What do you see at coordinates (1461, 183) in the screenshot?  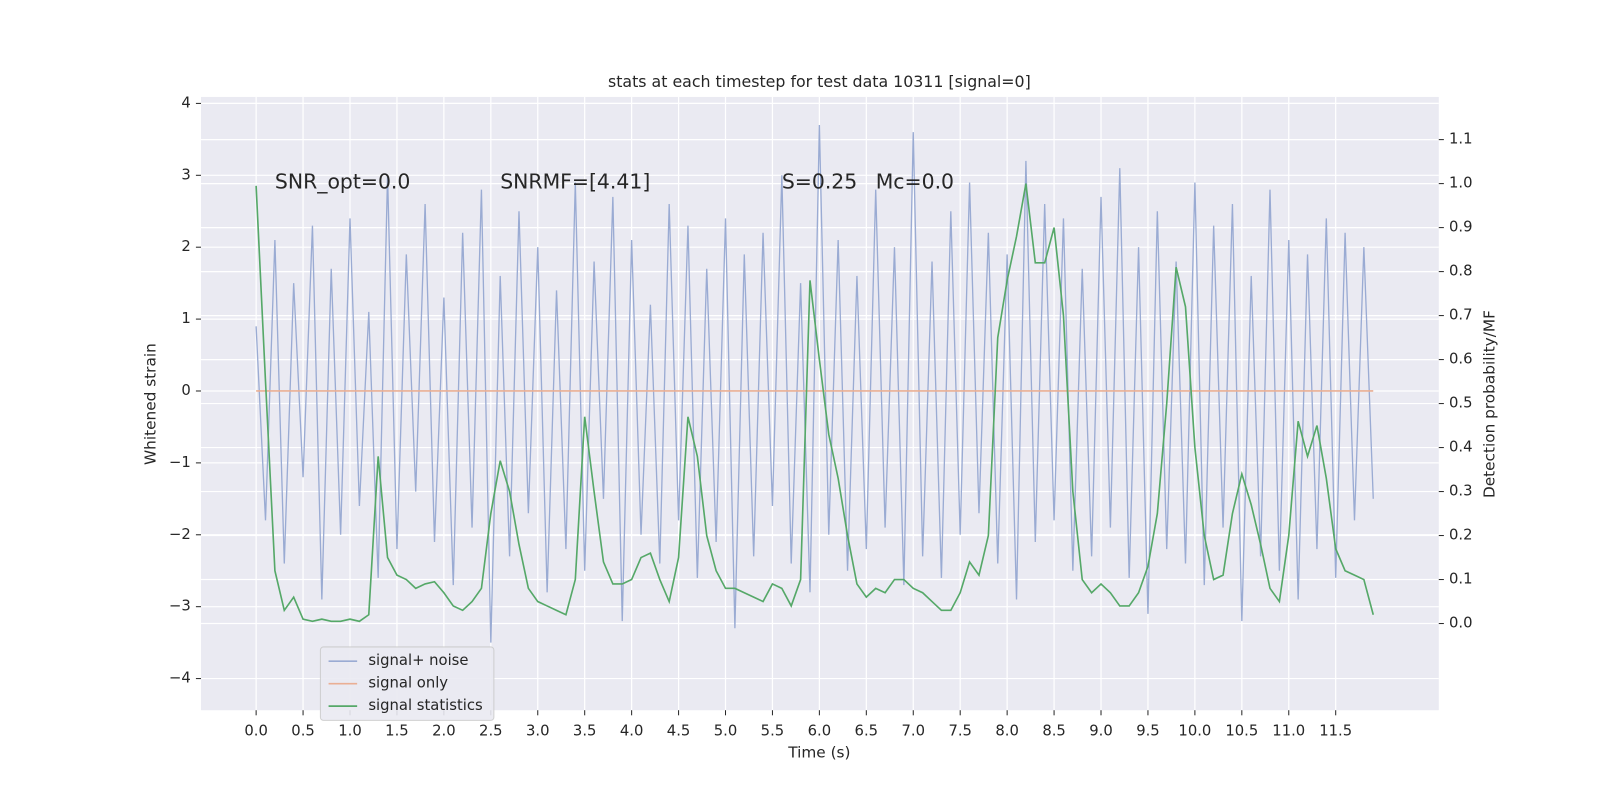 I see `y2-tick-label: 1.0` at bounding box center [1461, 183].